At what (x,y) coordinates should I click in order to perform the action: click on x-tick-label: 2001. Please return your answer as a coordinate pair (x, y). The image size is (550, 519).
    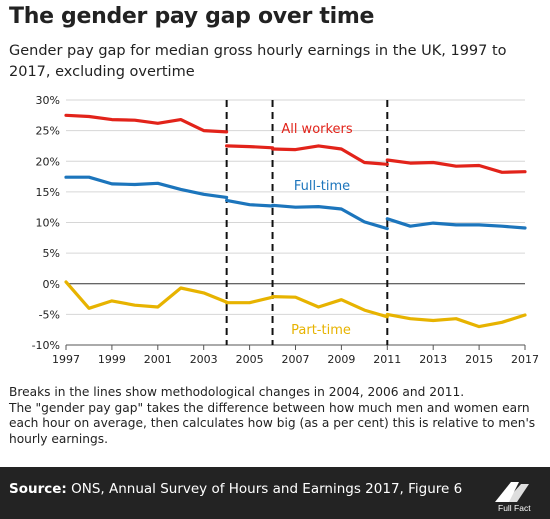
    Looking at the image, I should click on (158, 359).